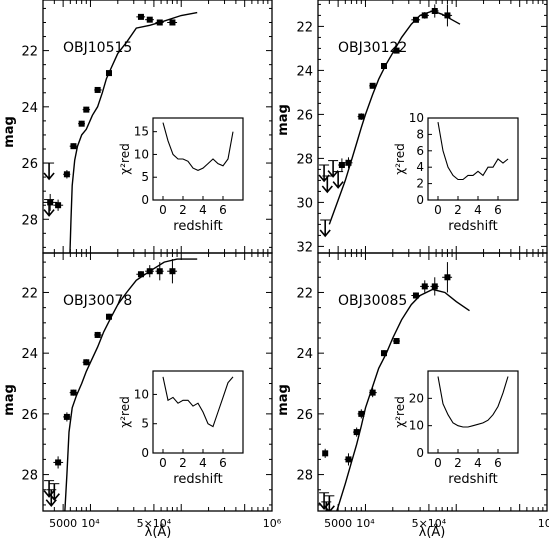 The width and height of the screenshot is (549, 542). Describe the element at coordinates (97, 48) in the screenshot. I see `panel-title: OBJ10515` at that location.